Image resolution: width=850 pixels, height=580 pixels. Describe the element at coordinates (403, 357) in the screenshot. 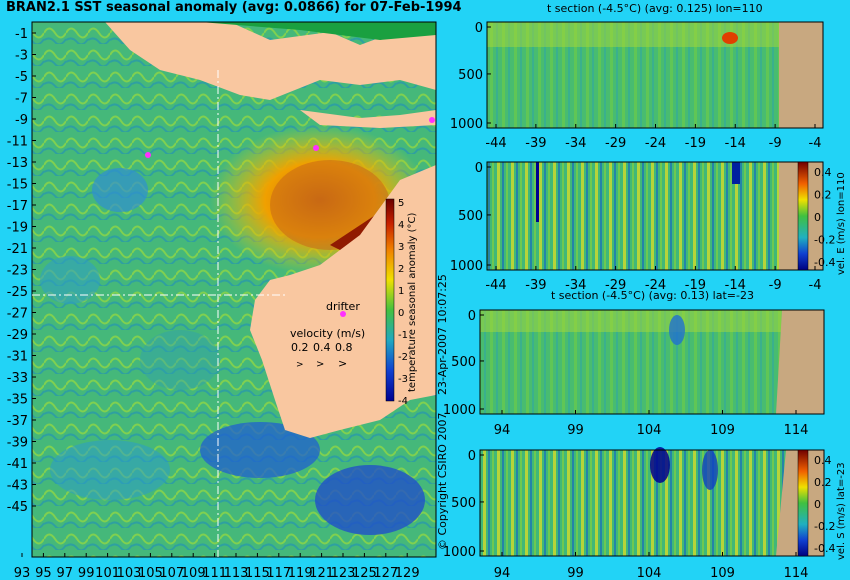

I see `sst-colorbar-tick-label: -2` at that location.